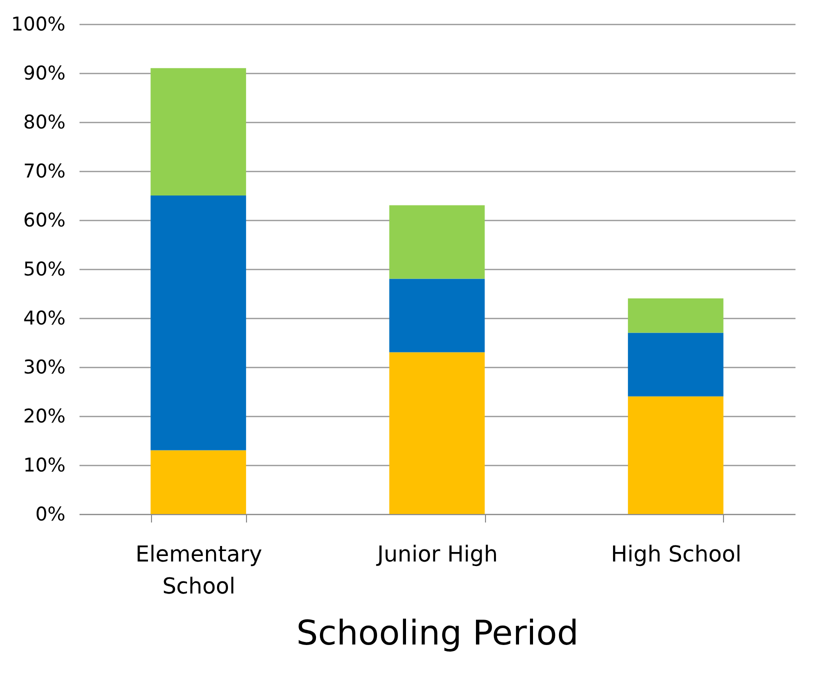 The width and height of the screenshot is (833, 690). Describe the element at coordinates (199, 571) in the screenshot. I see `x-tick-label: Elementary School` at that location.